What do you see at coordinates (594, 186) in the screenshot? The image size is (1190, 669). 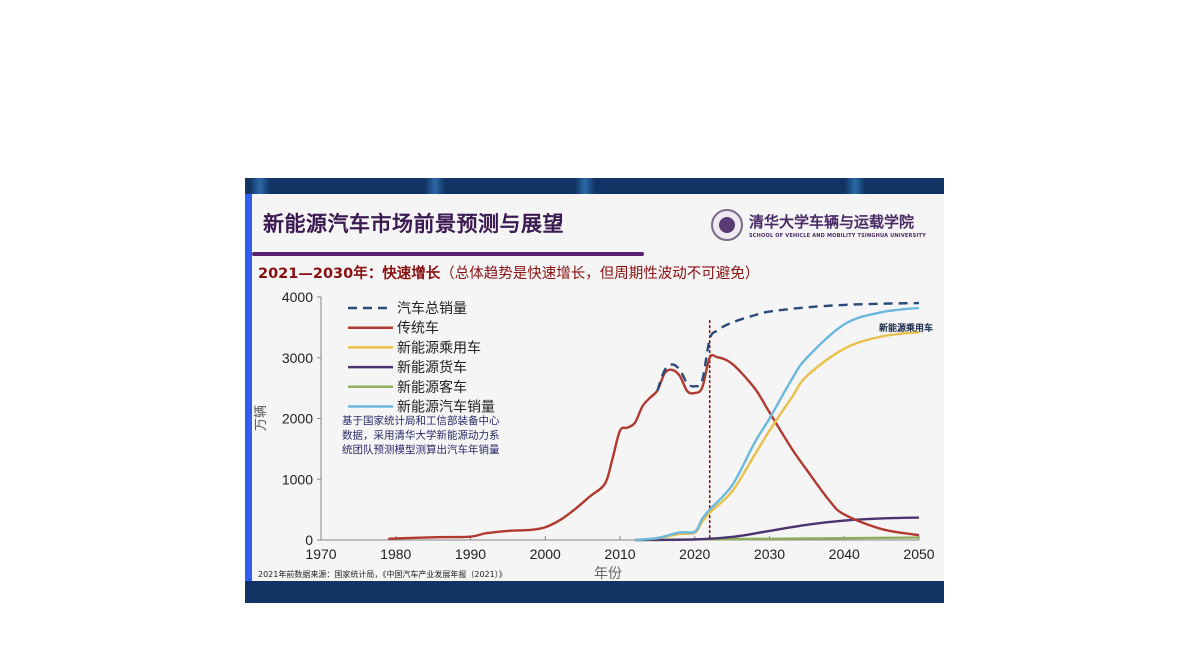 I see `slide-top-bar` at bounding box center [594, 186].